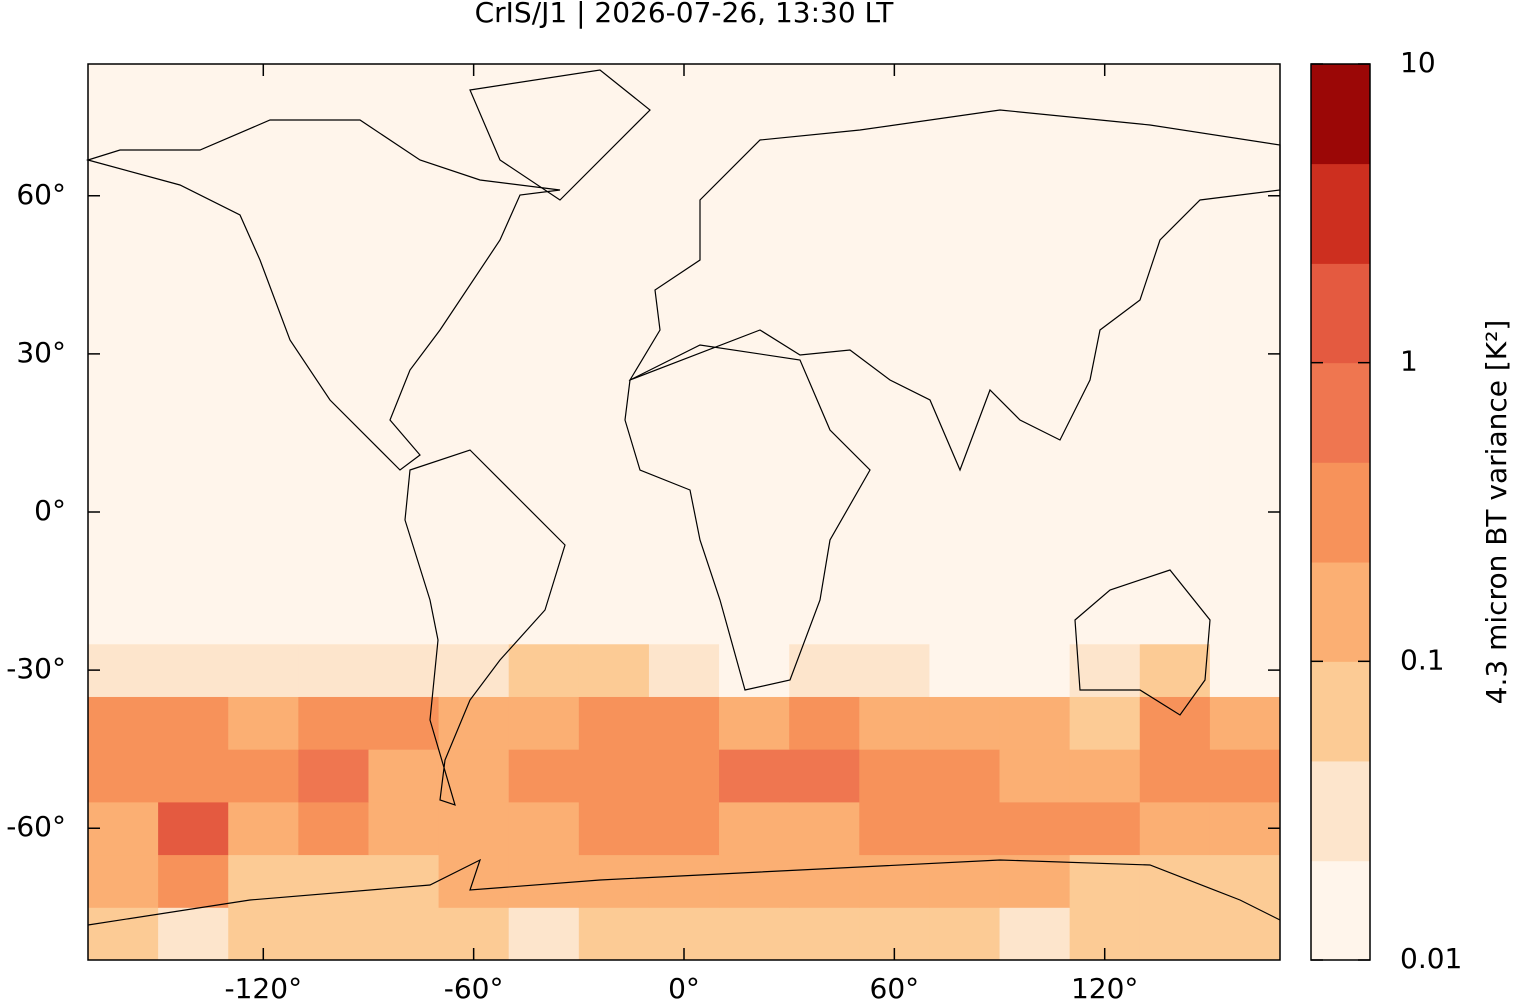 The height and width of the screenshot is (1006, 1519). I want to click on coast-north-america, so click(323, 295).